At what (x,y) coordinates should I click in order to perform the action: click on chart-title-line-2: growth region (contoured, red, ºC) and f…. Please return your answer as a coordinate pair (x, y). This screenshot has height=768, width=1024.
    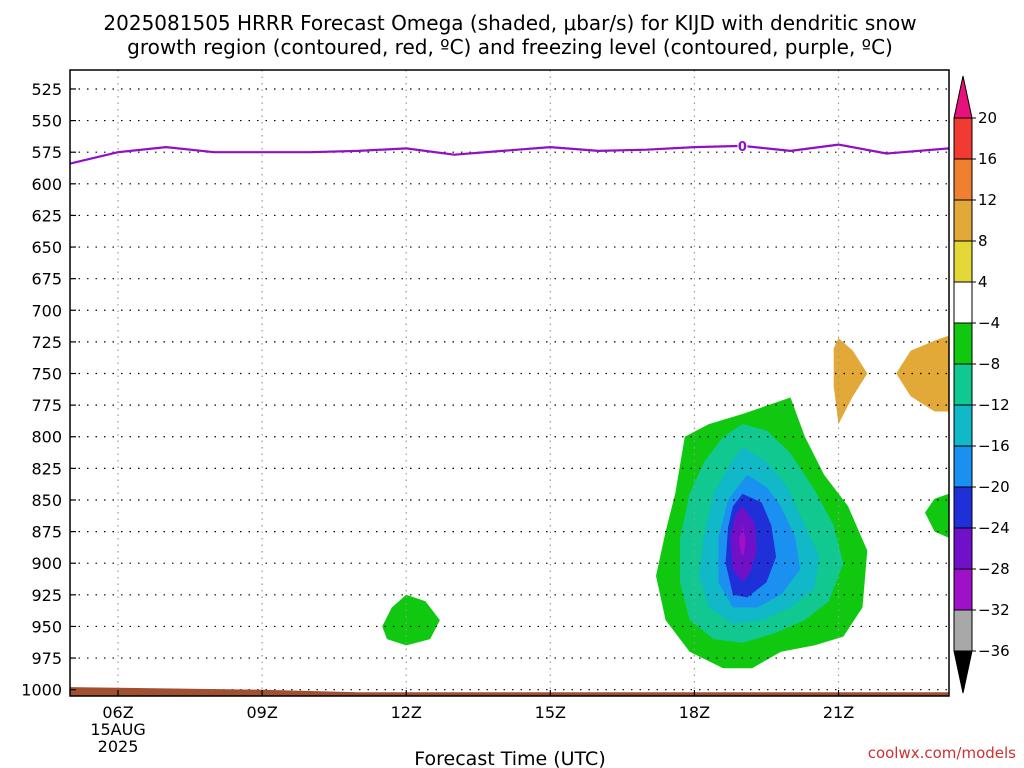
    Looking at the image, I should click on (510, 47).